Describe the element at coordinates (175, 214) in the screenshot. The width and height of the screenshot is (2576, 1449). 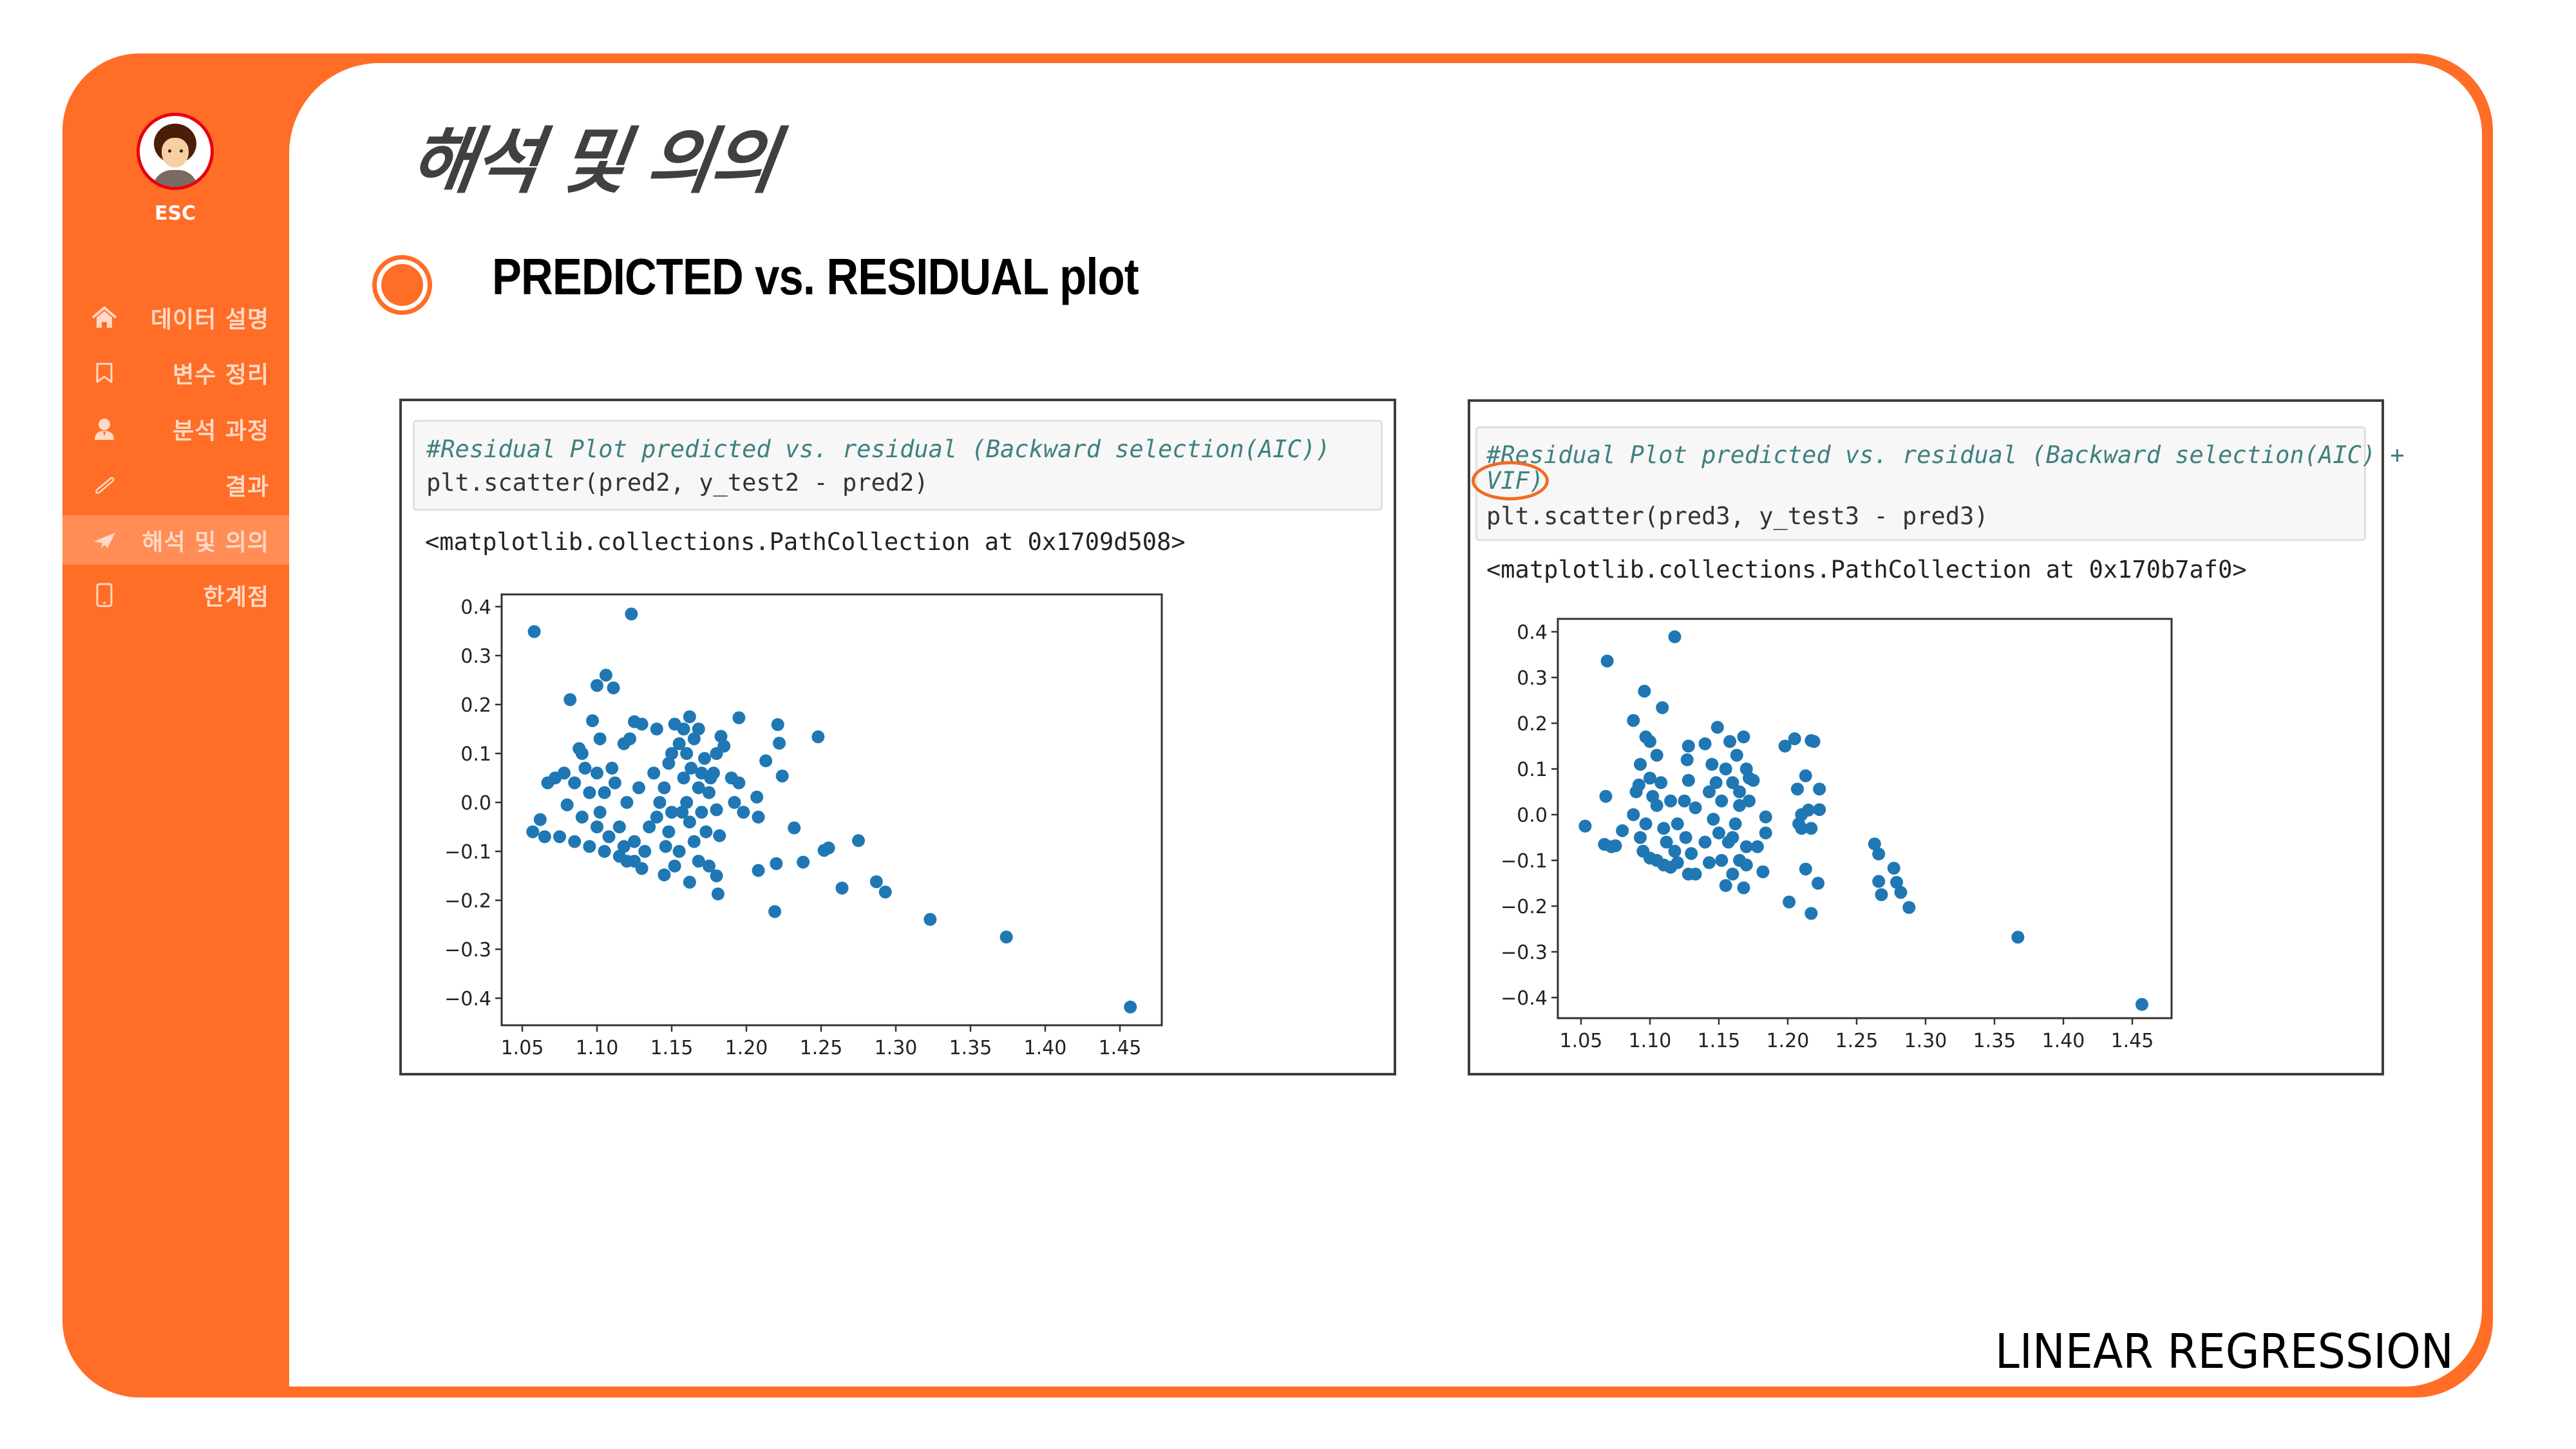
I see `brand-label: ESC` at that location.